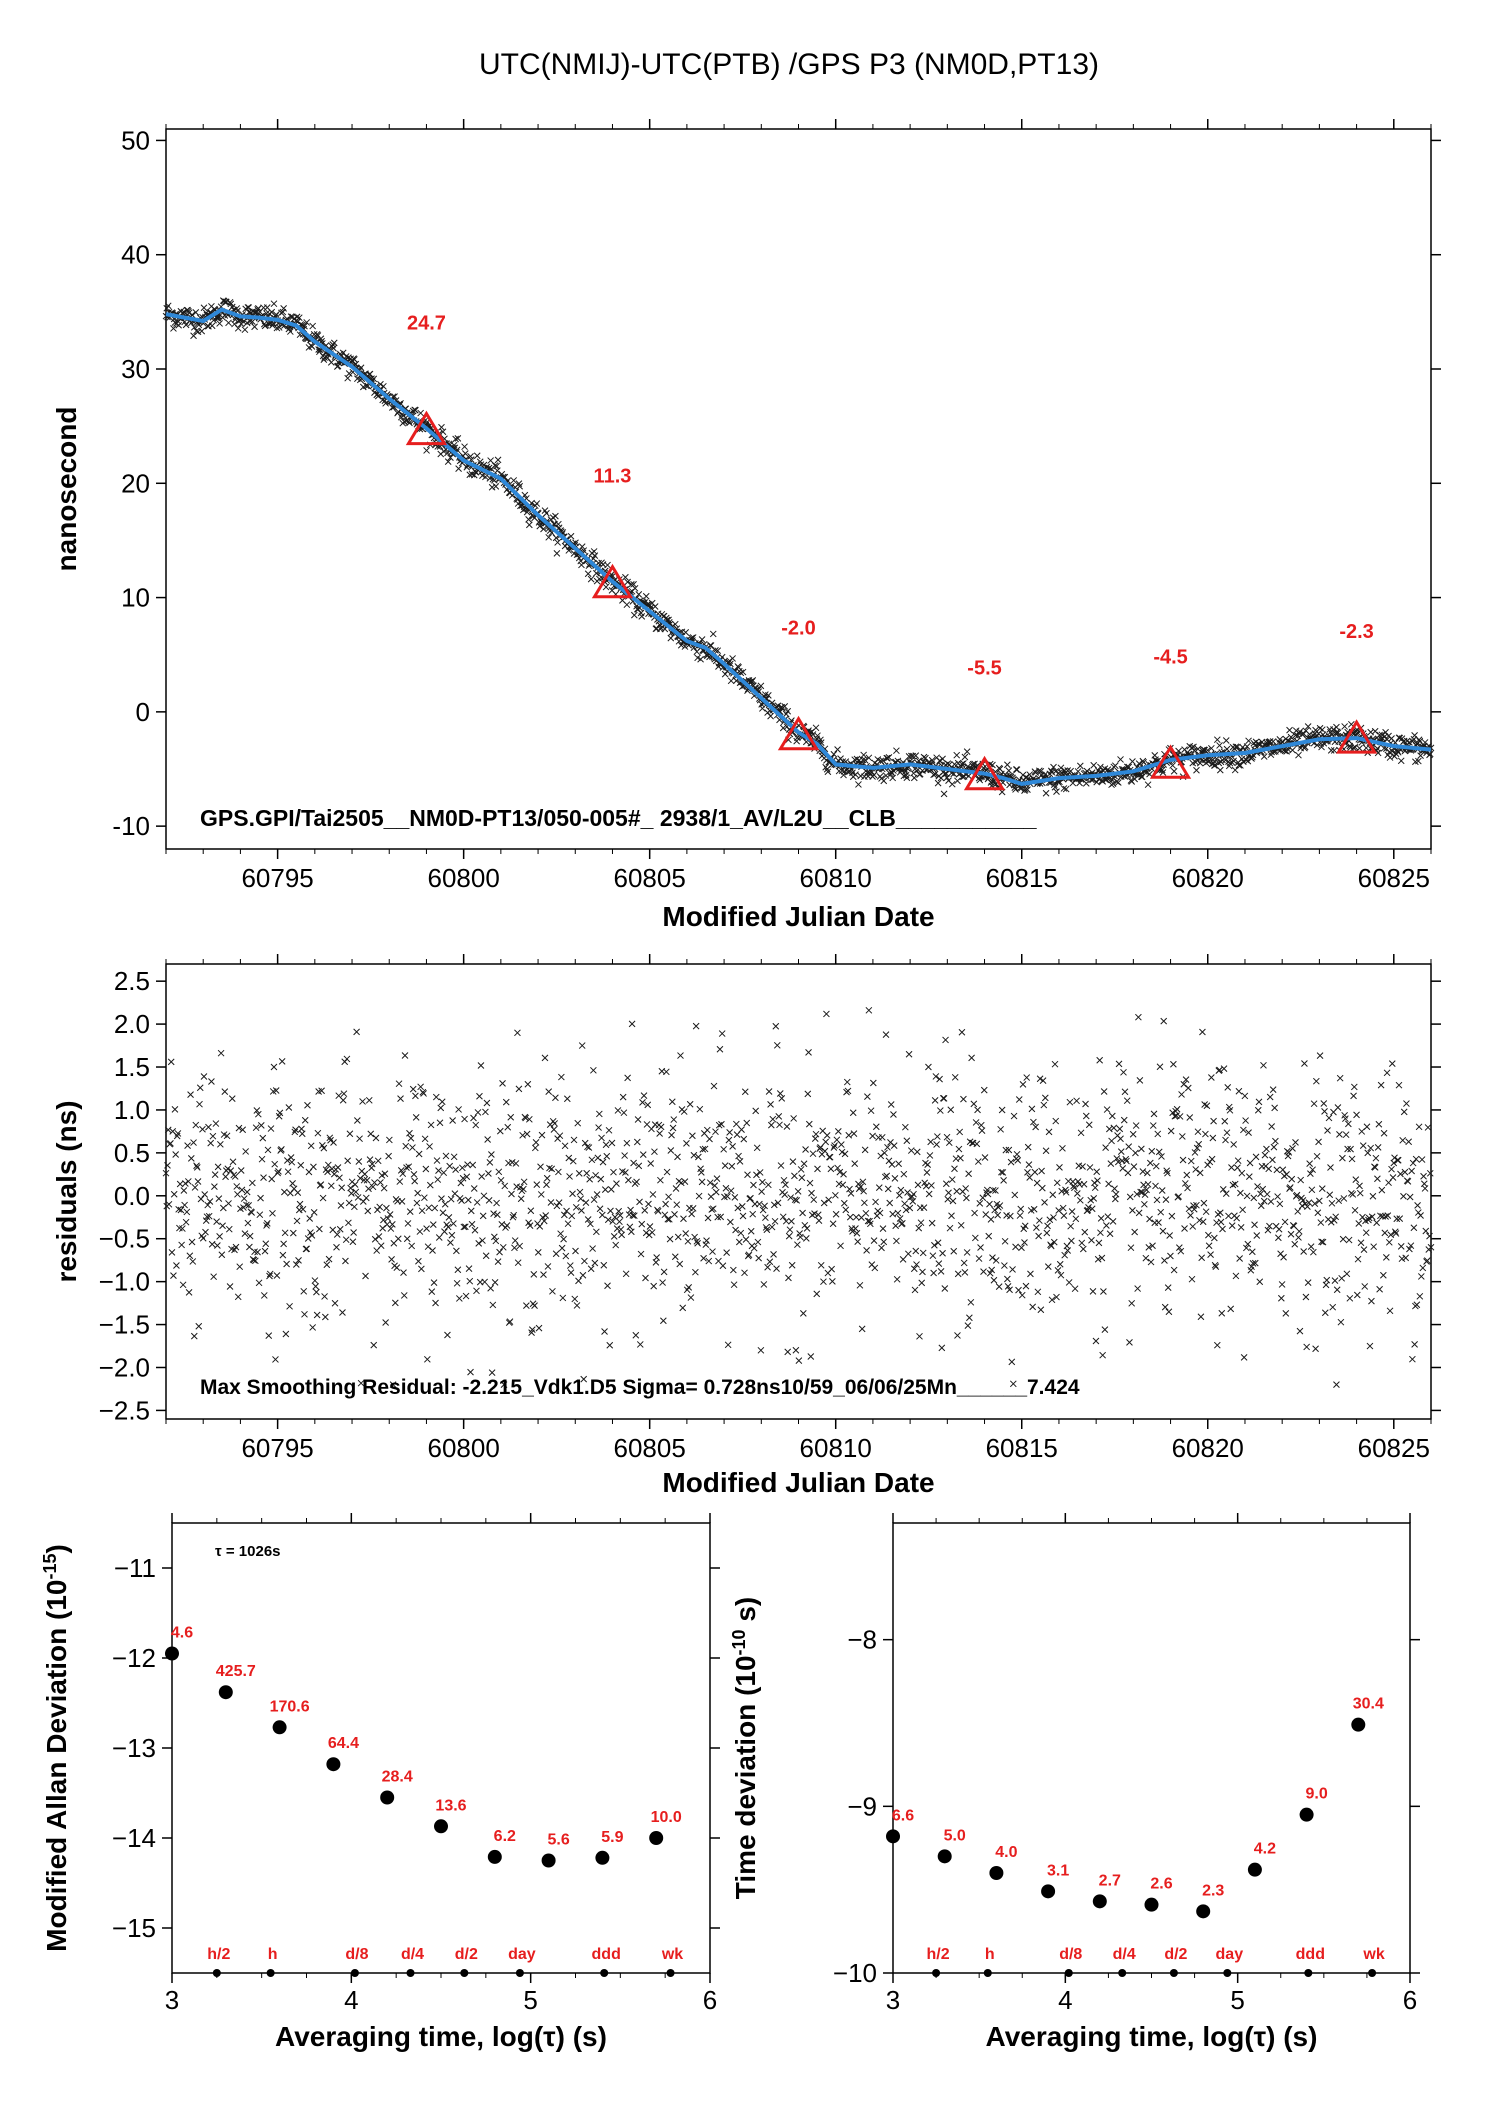 The width and height of the screenshot is (1488, 2105). I want to click on y-axis-label: Modified Allan Deviation (10-15), so click(56, 1748).